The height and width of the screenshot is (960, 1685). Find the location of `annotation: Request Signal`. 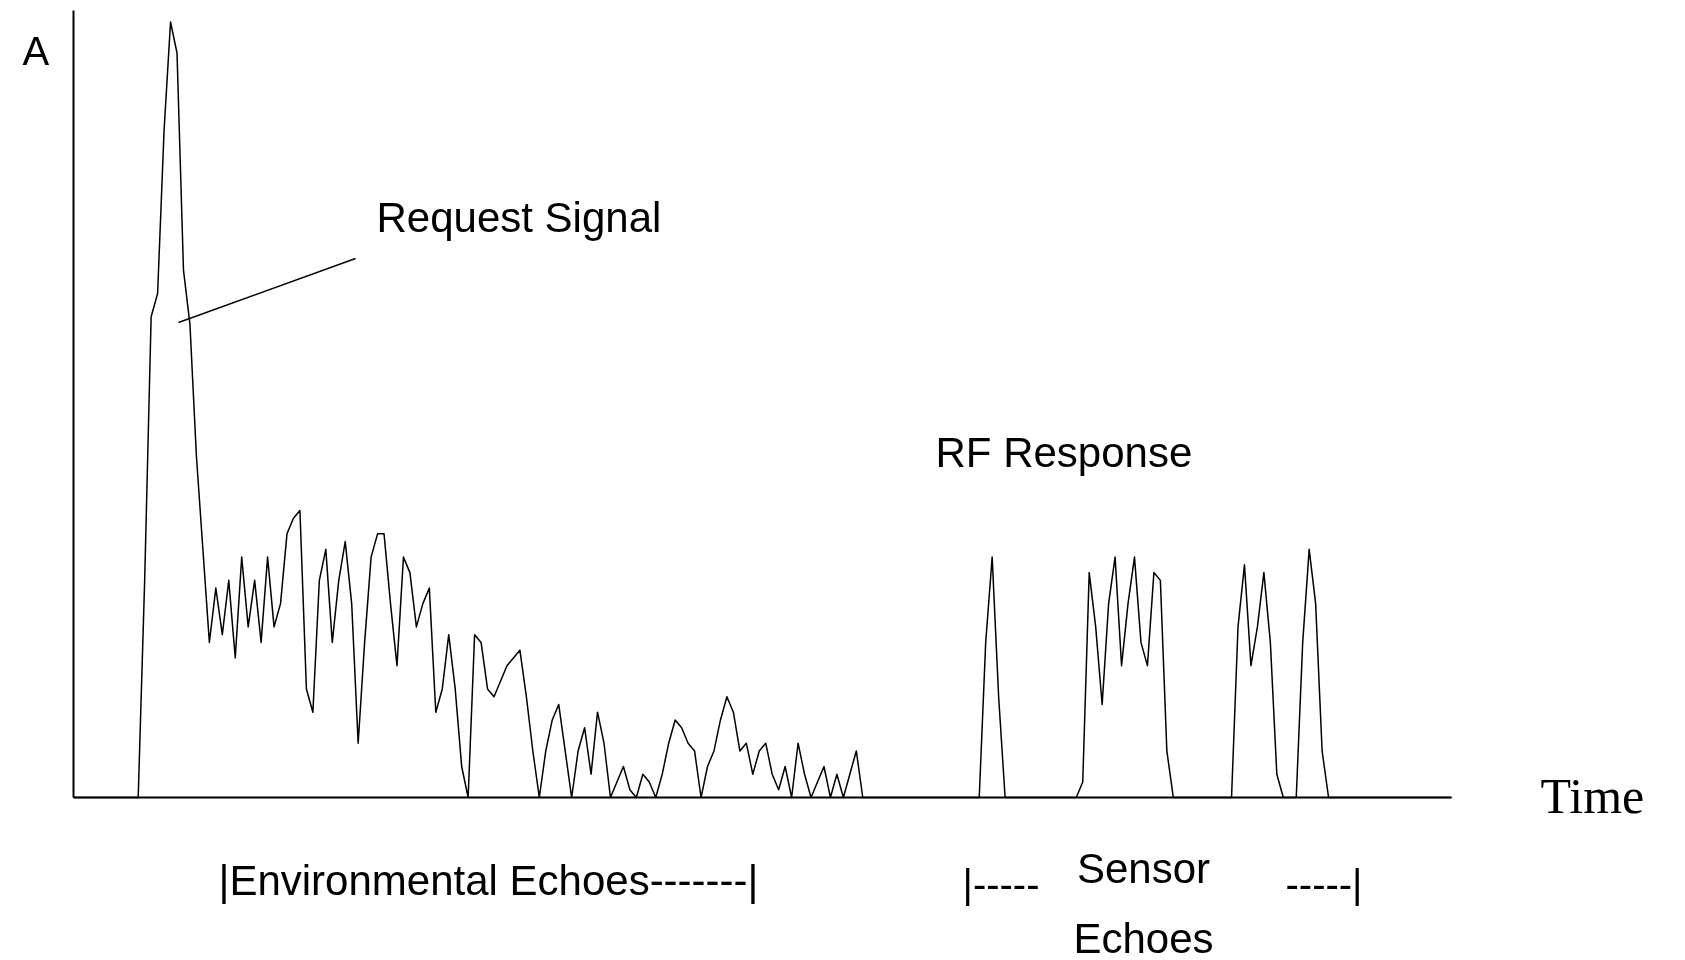

annotation: Request Signal is located at coordinates (519, 217).